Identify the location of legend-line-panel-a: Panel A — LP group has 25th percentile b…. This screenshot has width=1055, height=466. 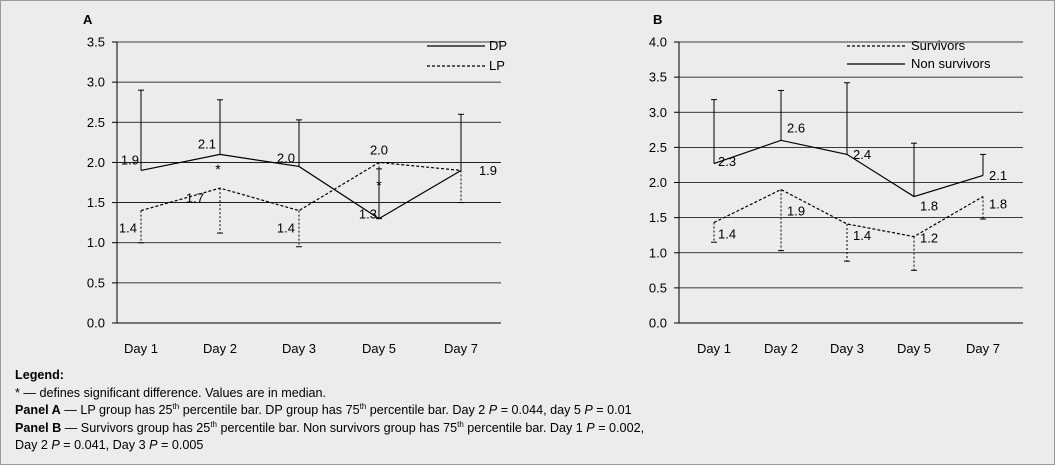
(525, 411).